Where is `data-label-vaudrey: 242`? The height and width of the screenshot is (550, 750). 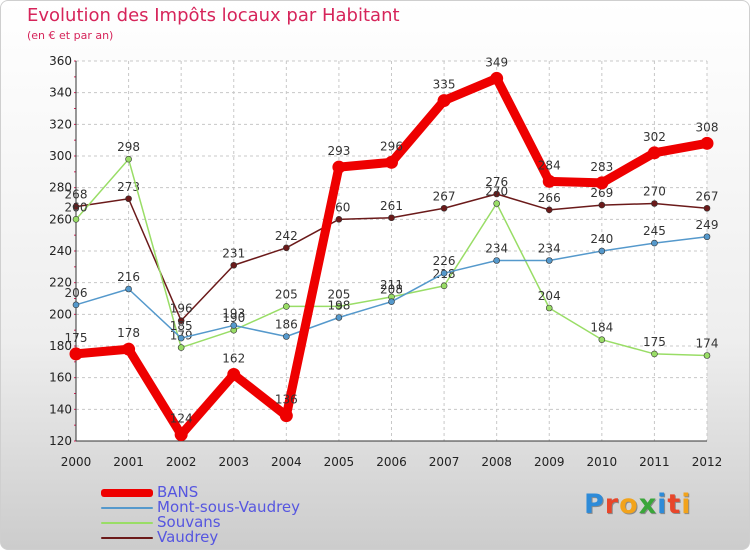 data-label-vaudrey: 242 is located at coordinates (286, 236).